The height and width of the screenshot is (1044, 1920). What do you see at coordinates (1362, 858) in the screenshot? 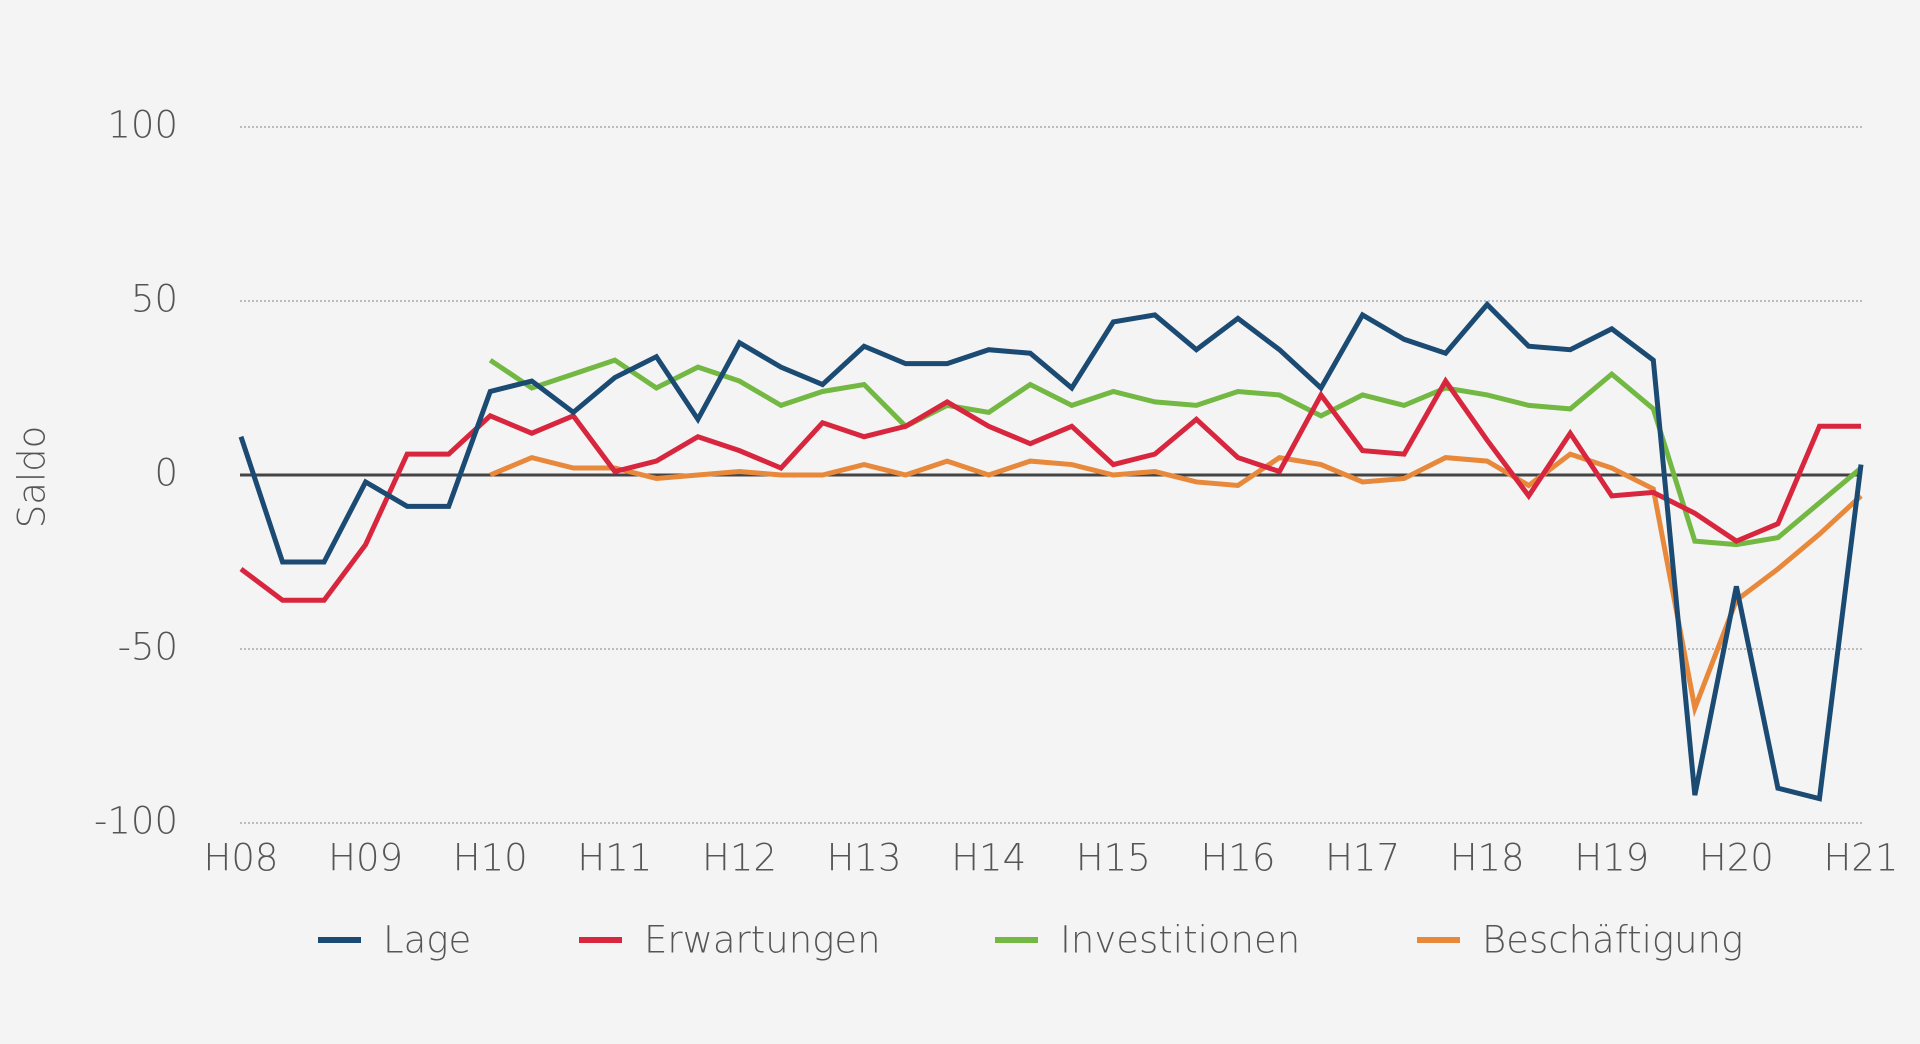
I see `x-tick-label: H17` at bounding box center [1362, 858].